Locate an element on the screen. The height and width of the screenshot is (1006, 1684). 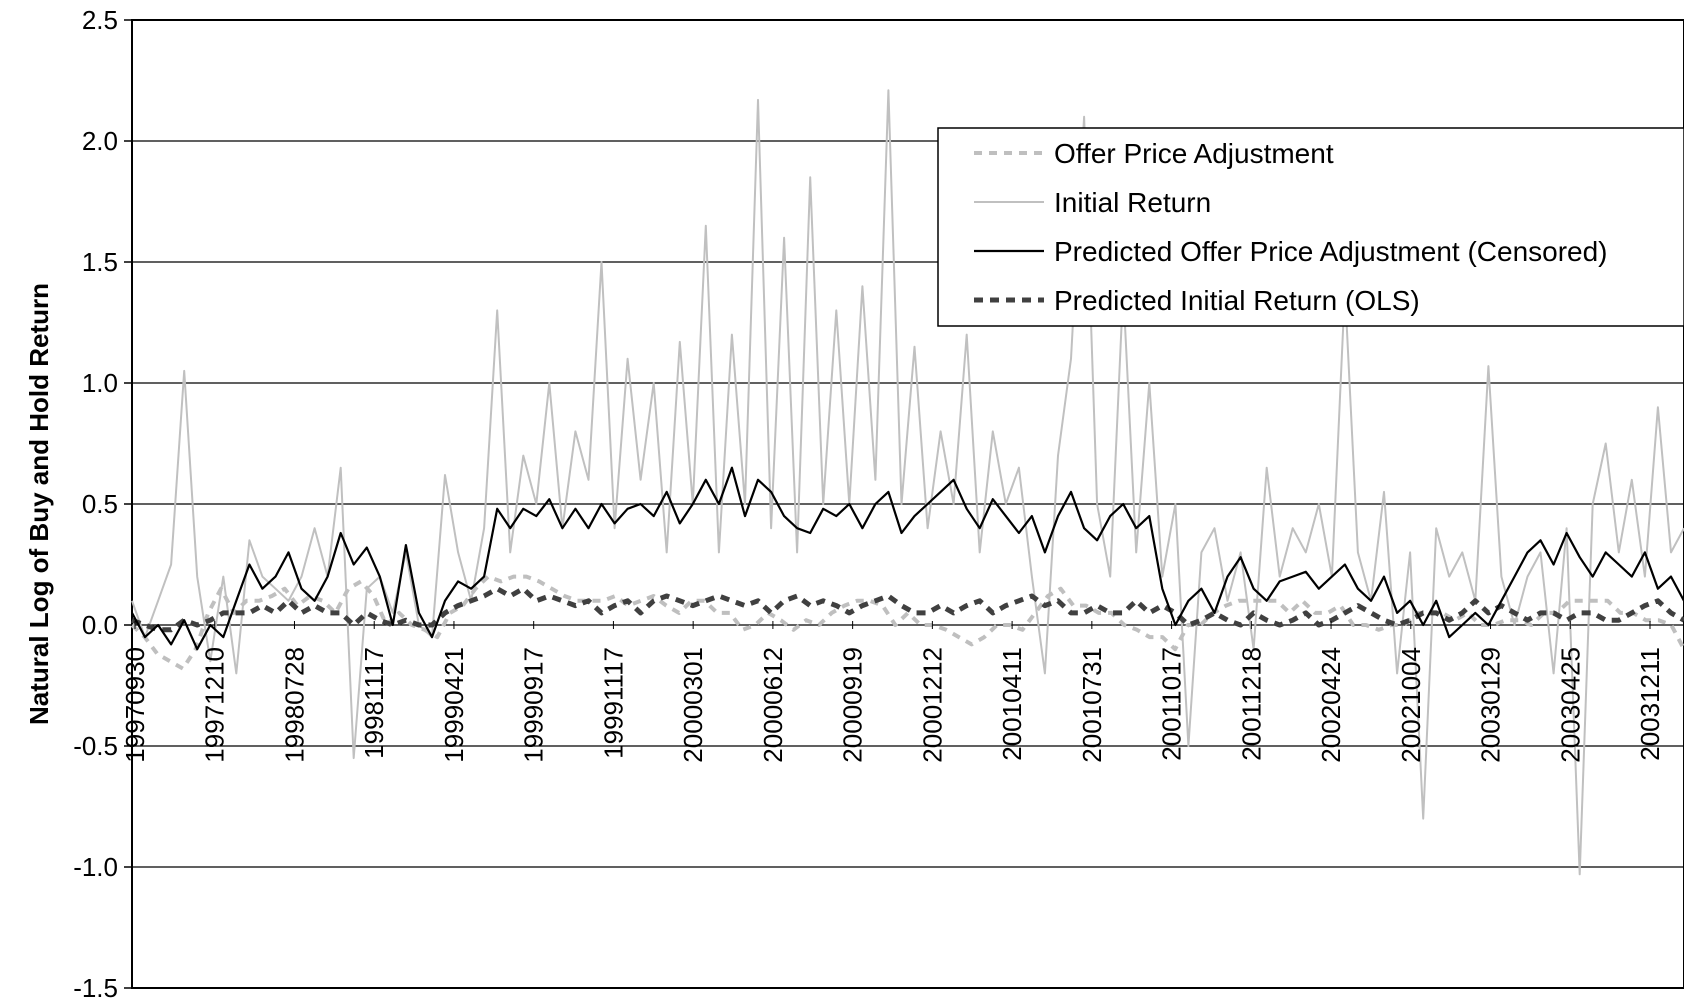
x-tick-label: 19980728 is located at coordinates (294, 705).